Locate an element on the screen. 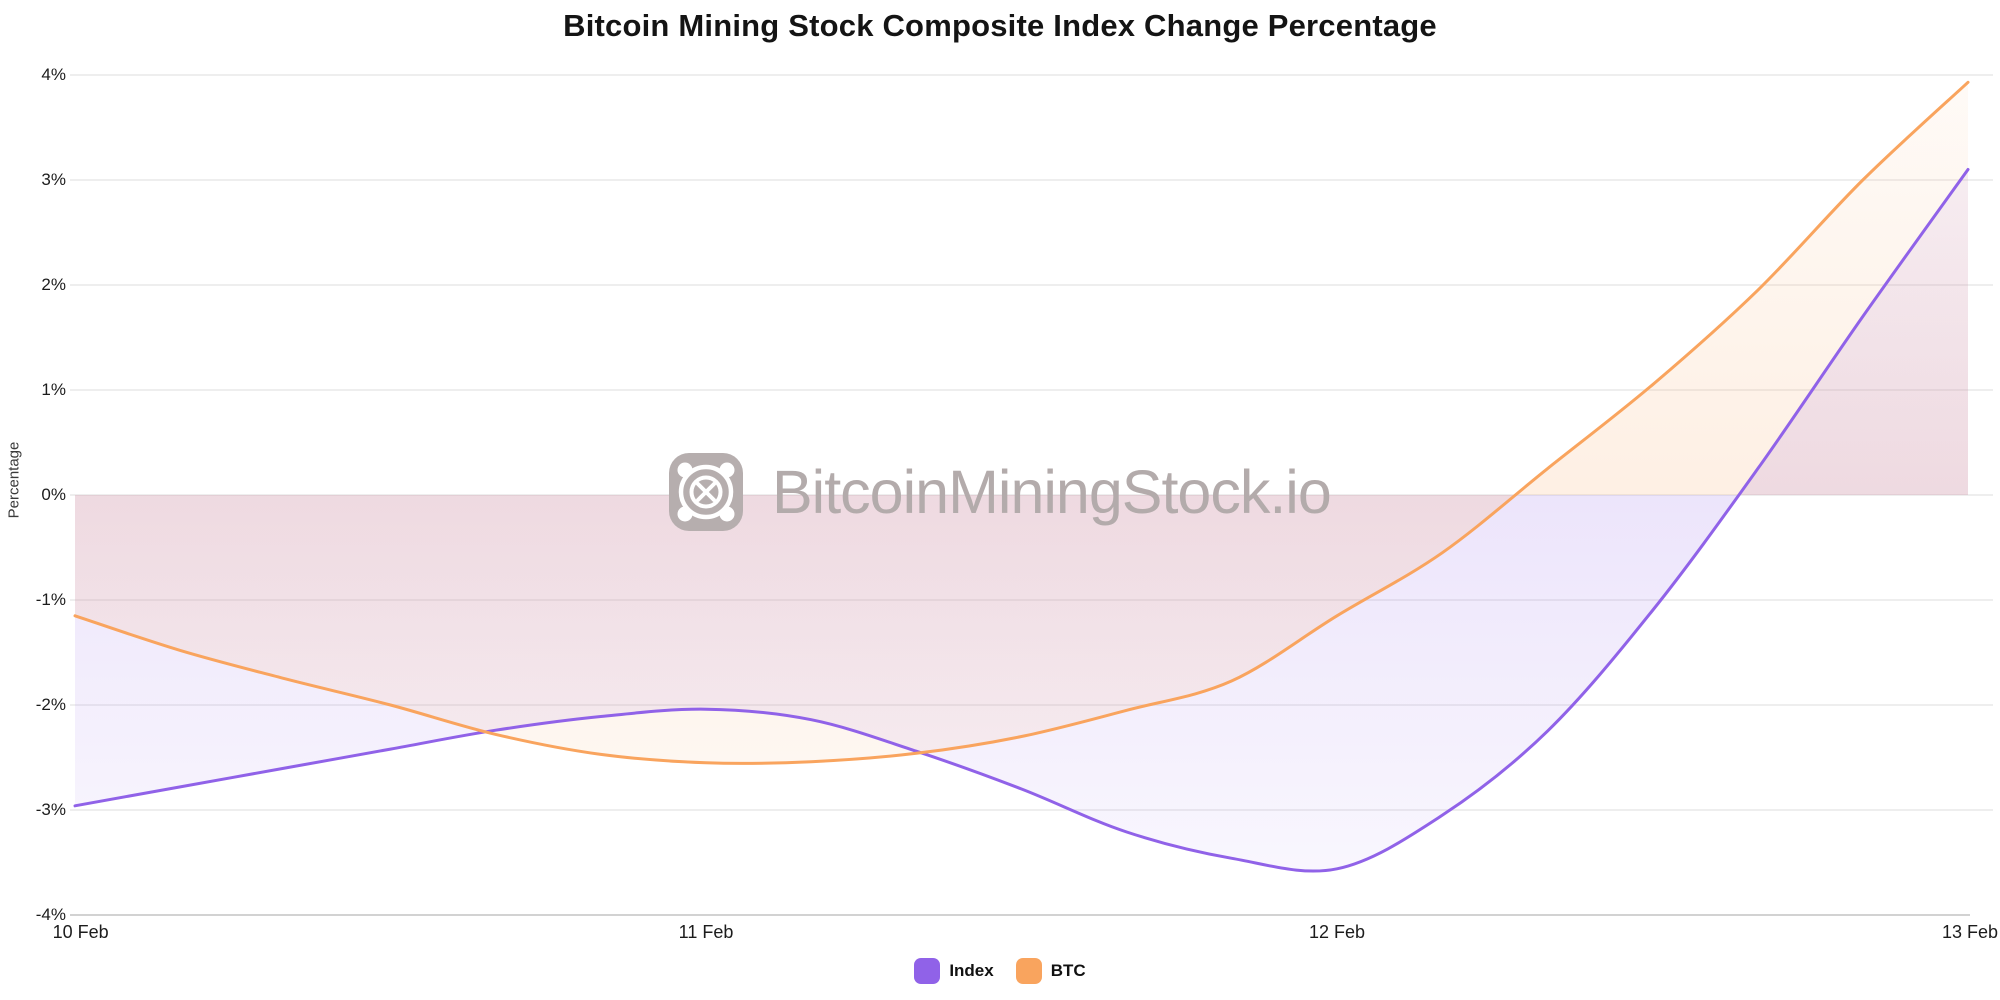 The image size is (2000, 1000). btc-legend-swatch is located at coordinates (1028, 971).